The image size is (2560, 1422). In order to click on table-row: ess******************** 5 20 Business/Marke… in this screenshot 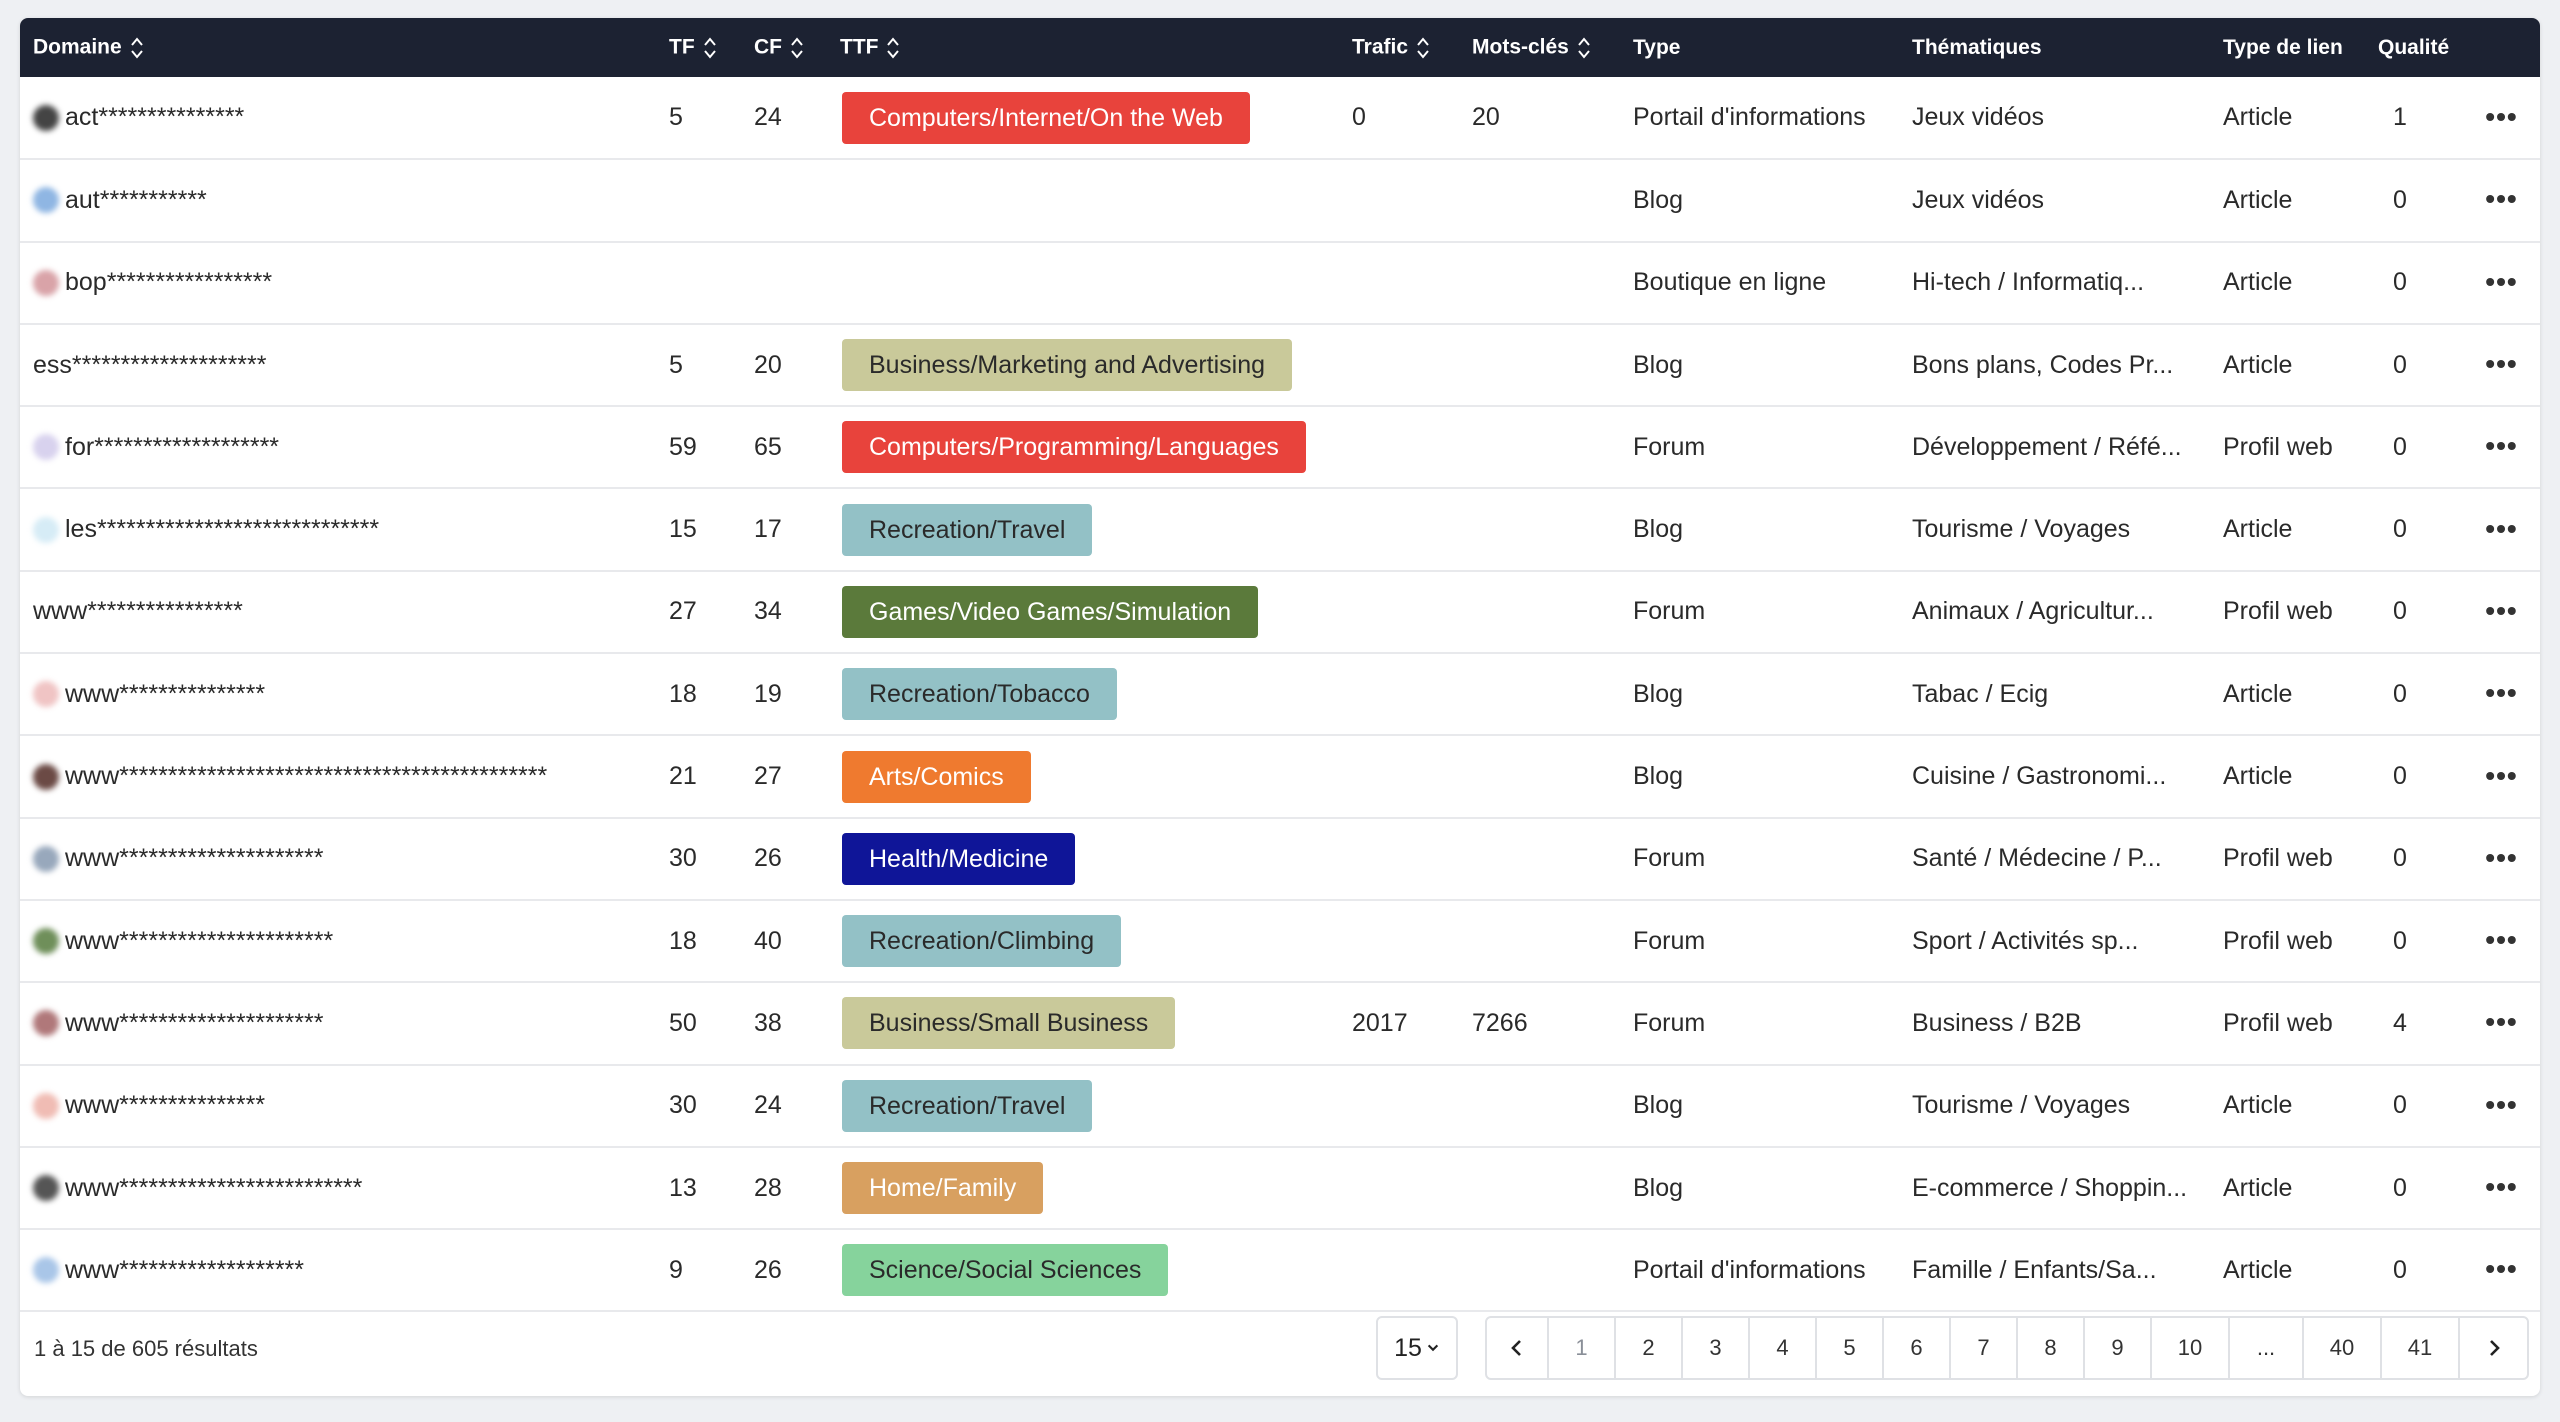, I will do `click(1280, 365)`.